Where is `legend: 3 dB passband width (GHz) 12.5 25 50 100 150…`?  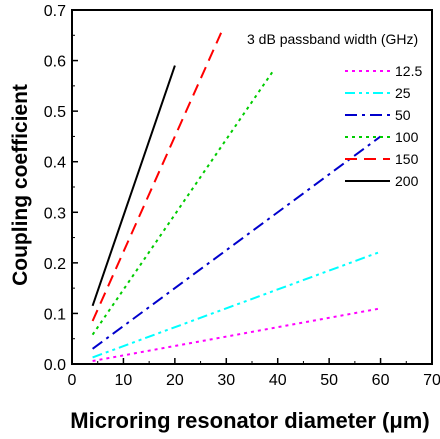 legend: 3 dB passband width (GHz) 12.5 25 50 100 150… is located at coordinates (334, 110).